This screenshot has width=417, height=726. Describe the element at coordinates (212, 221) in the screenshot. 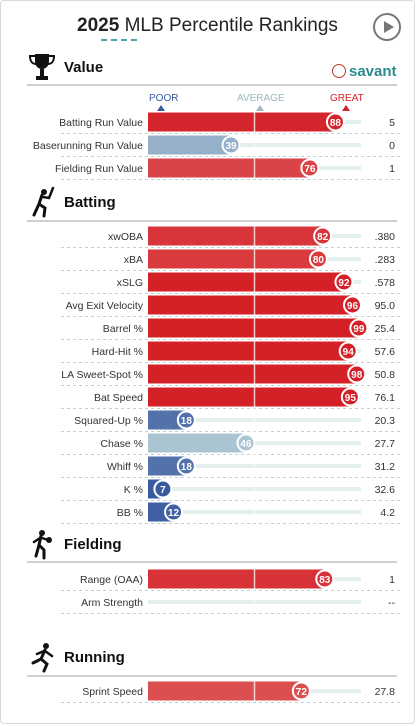

I see `section-rule-batting` at that location.